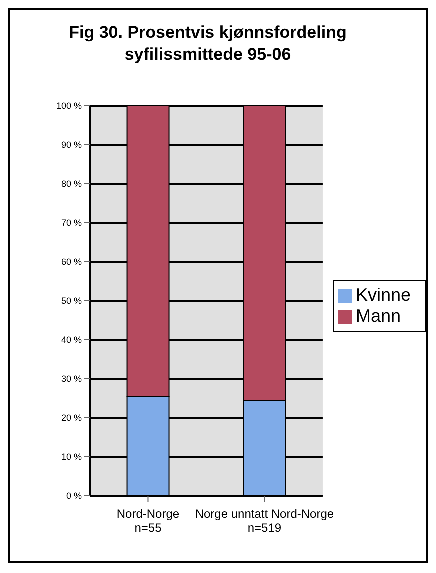 Image resolution: width=436 pixels, height=573 pixels. What do you see at coordinates (264, 521) in the screenshot?
I see `x-tick-label: Norge unntatt Nord-Norge n=519` at bounding box center [264, 521].